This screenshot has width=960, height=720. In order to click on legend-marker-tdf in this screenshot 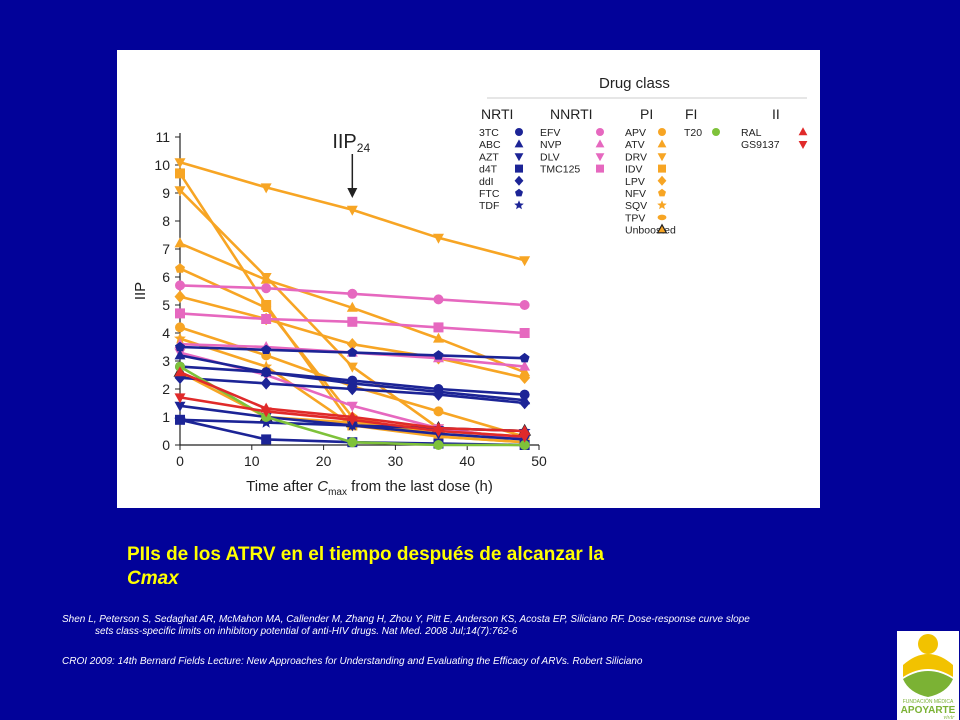, I will do `click(519, 205)`.